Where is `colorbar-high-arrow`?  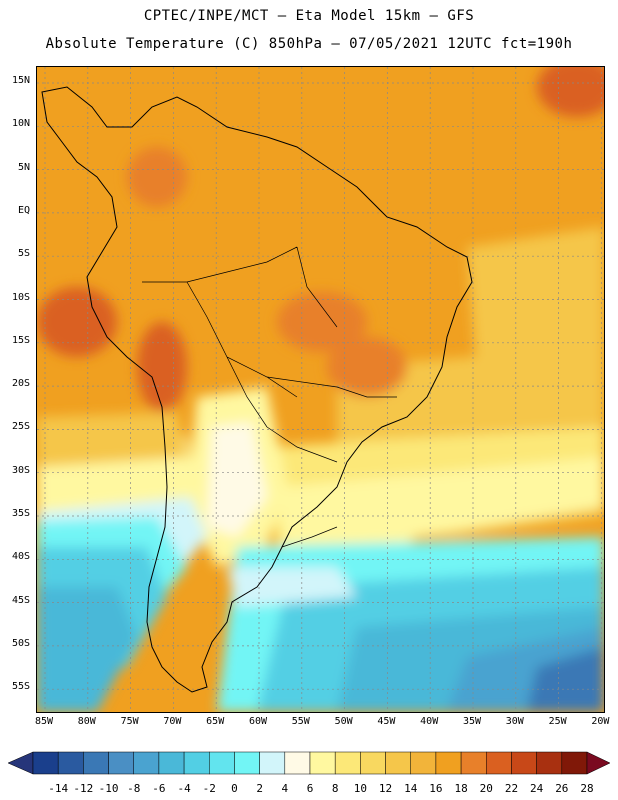 colorbar-high-arrow is located at coordinates (598, 763).